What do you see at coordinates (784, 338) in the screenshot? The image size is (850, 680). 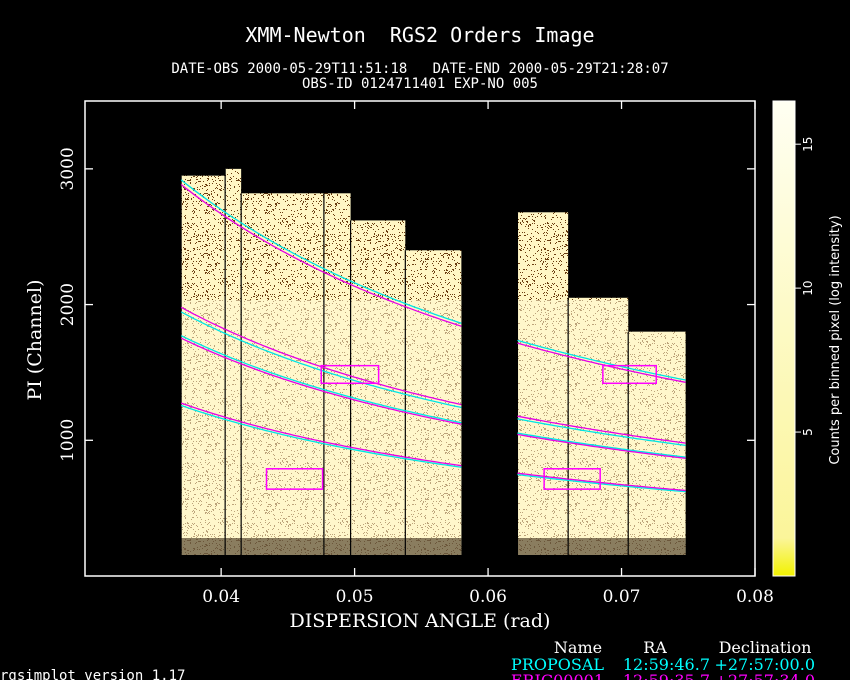 I see `colorbar-gradient` at bounding box center [784, 338].